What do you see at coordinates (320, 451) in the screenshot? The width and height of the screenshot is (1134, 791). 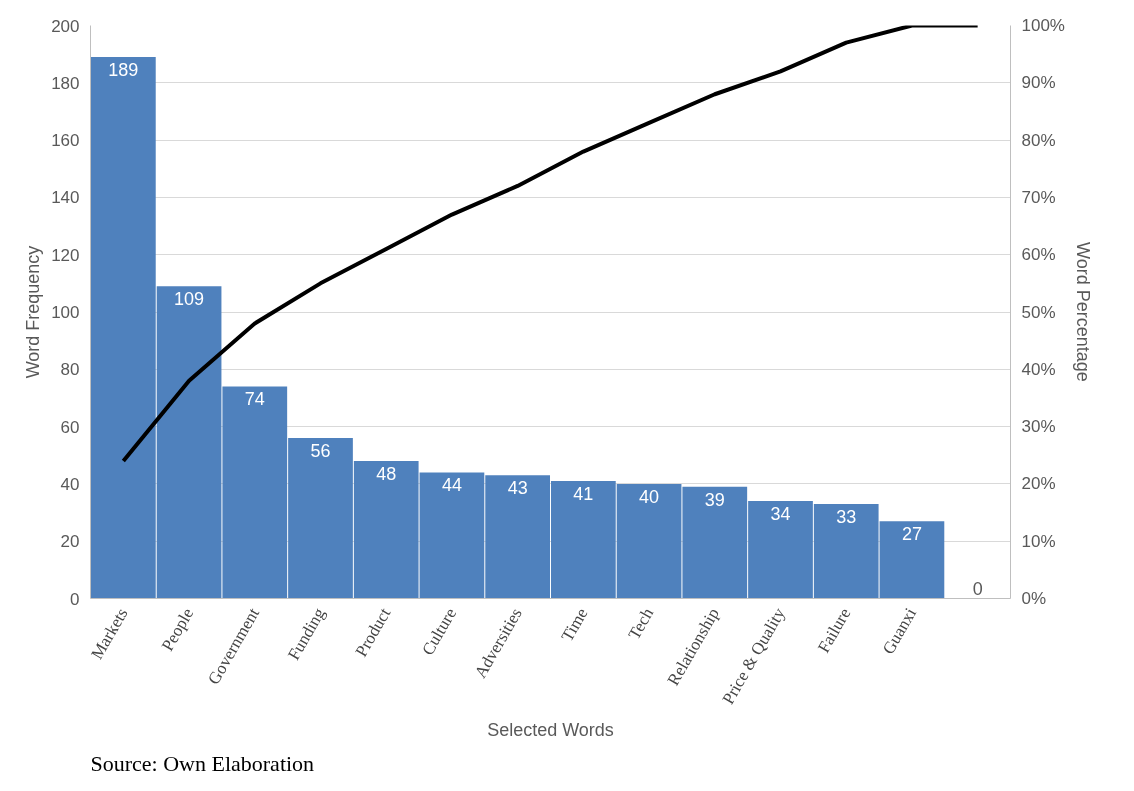 I see `data-label: 56` at bounding box center [320, 451].